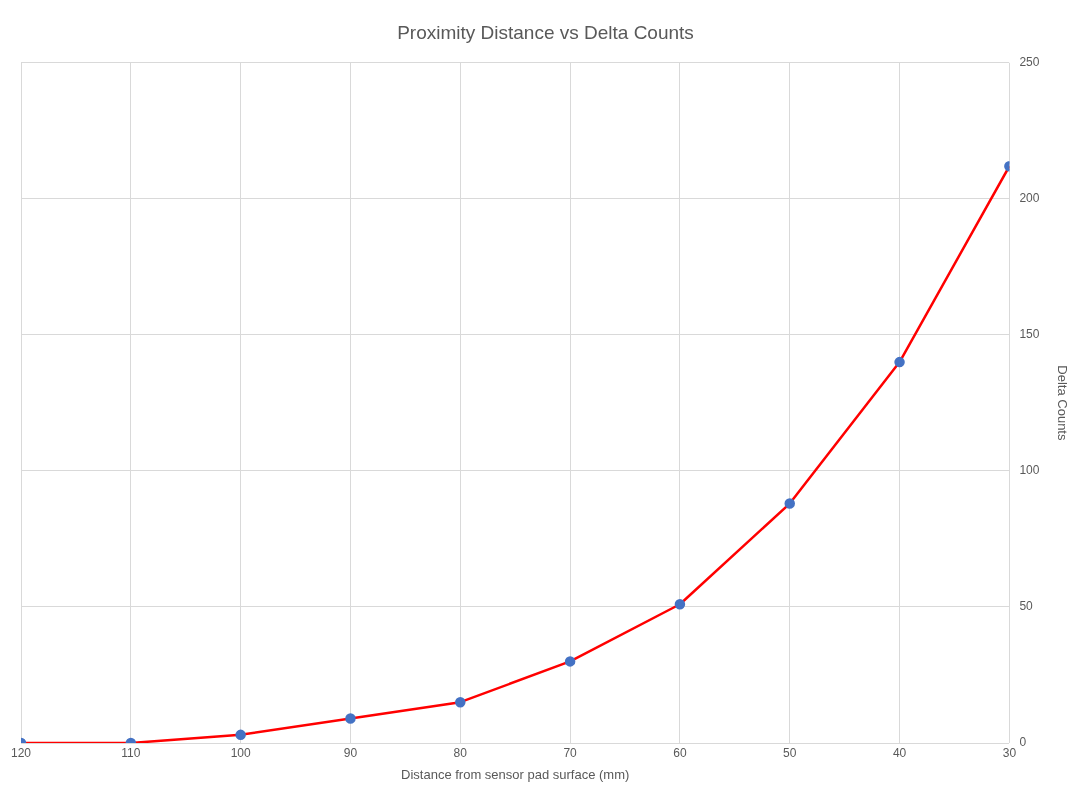  Describe the element at coordinates (545, 32) in the screenshot. I see `chart-title: Proximity Distance vs Delta Counts` at that location.